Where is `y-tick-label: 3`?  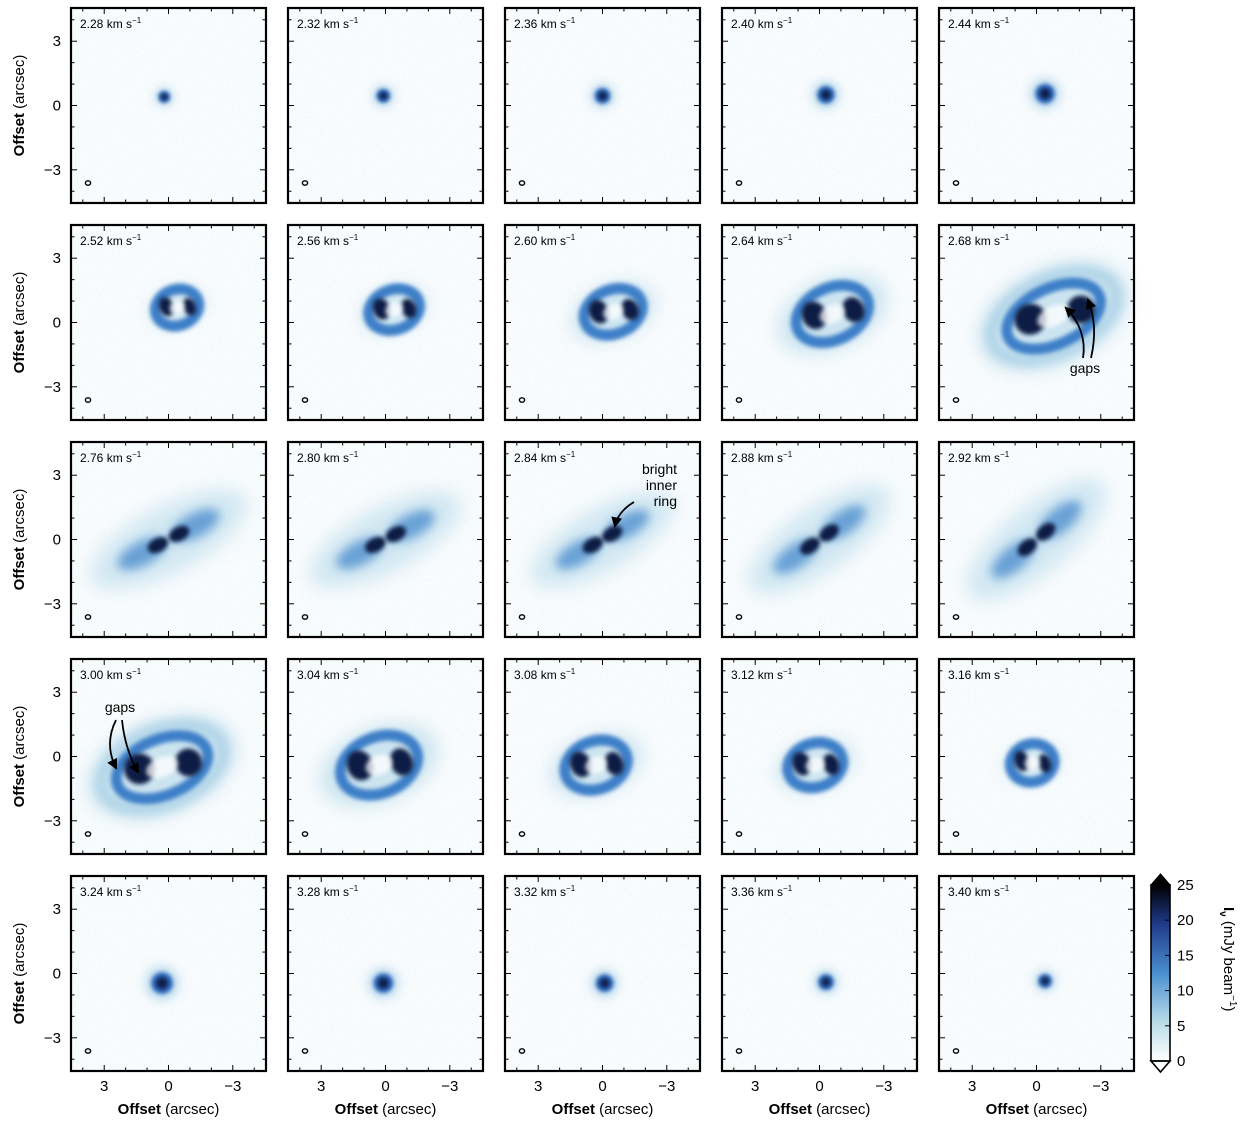
y-tick-label: 3 is located at coordinates (57, 475).